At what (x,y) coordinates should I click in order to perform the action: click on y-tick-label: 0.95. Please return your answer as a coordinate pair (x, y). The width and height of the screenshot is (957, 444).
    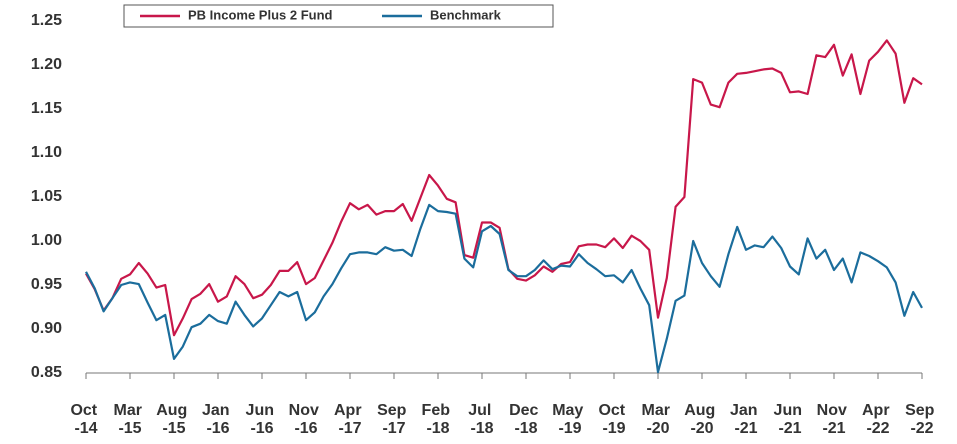
    Looking at the image, I should click on (46, 284).